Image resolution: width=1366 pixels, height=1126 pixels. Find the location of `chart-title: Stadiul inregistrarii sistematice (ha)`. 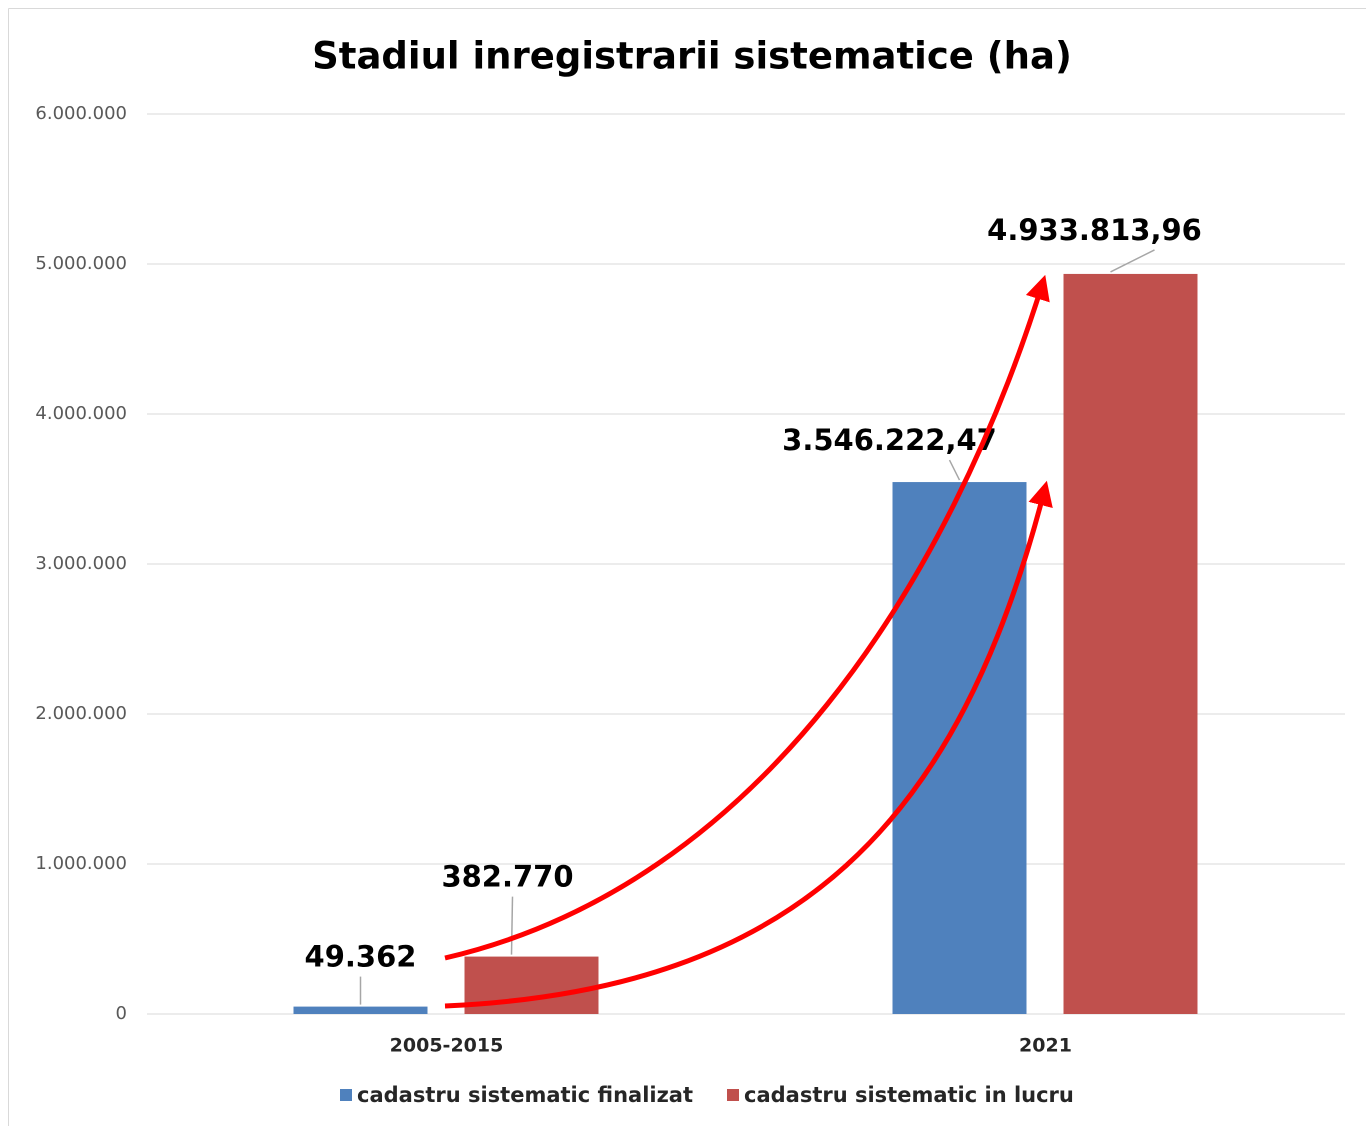

chart-title: Stadiul inregistrarii sistematice (ha) is located at coordinates (692, 56).